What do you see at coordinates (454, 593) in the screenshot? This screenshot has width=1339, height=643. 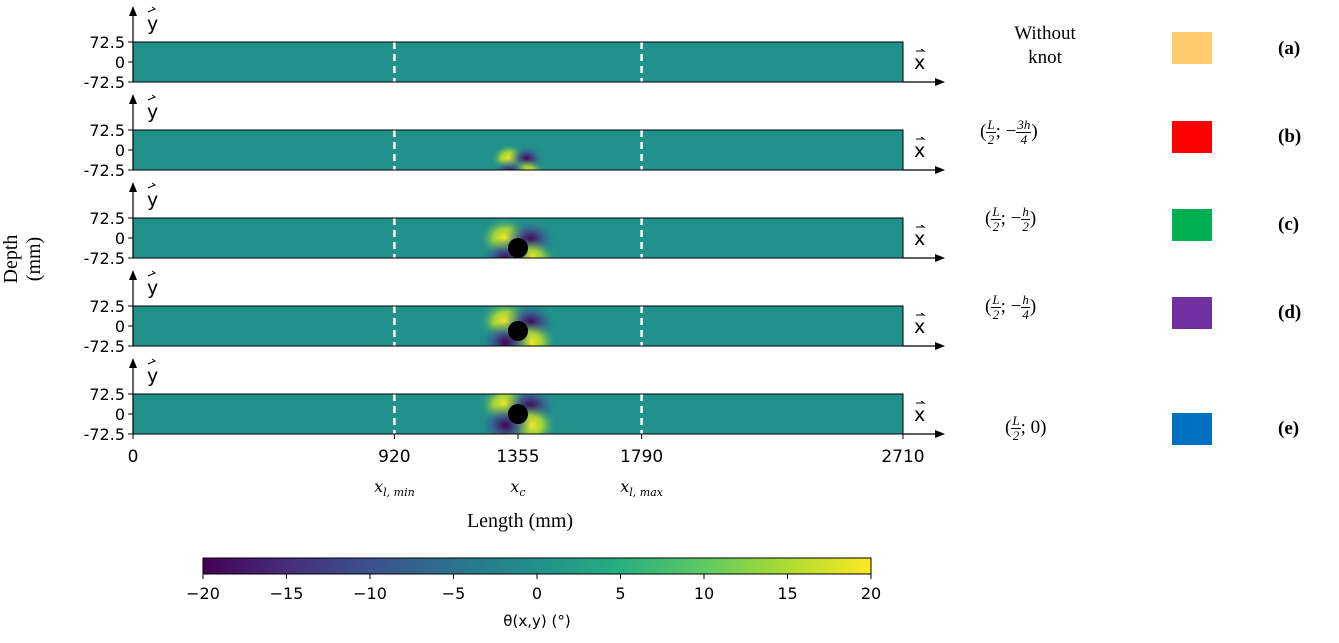 I see `colorbar-tick-label: −5` at bounding box center [454, 593].